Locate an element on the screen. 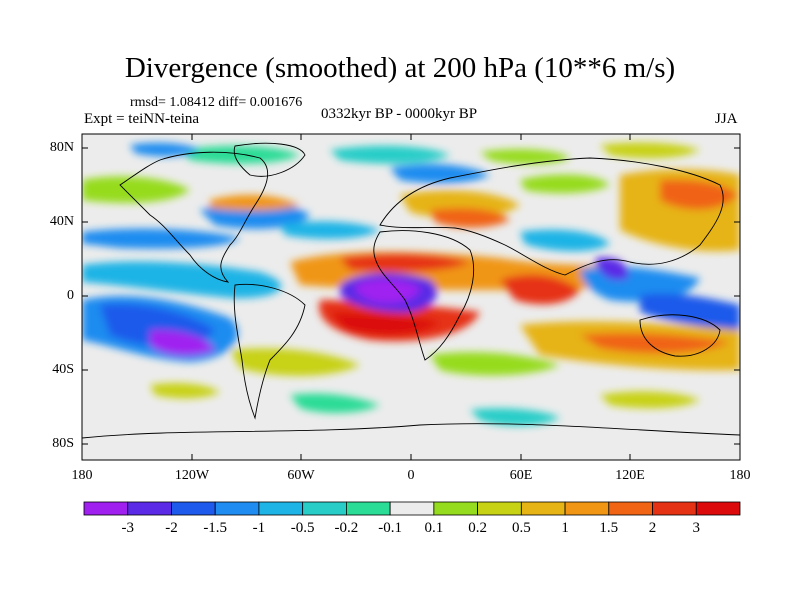  lat-label-40s: 40S is located at coordinates (63, 369).